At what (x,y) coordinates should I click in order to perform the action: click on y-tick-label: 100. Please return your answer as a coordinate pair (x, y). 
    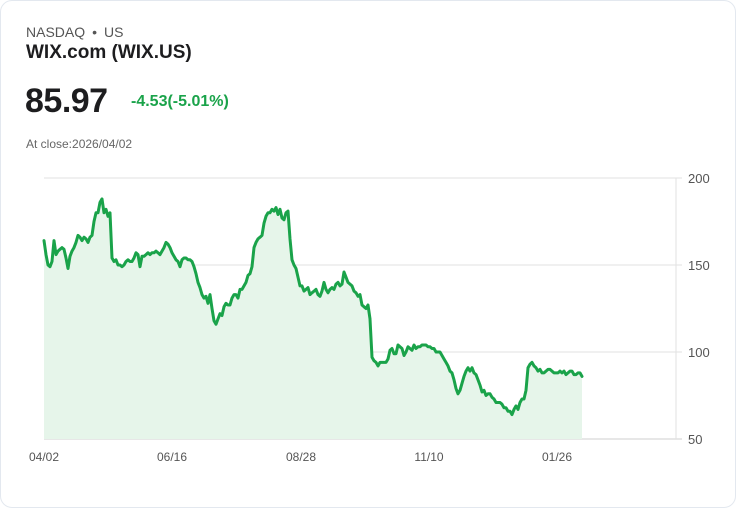
    Looking at the image, I should click on (699, 352).